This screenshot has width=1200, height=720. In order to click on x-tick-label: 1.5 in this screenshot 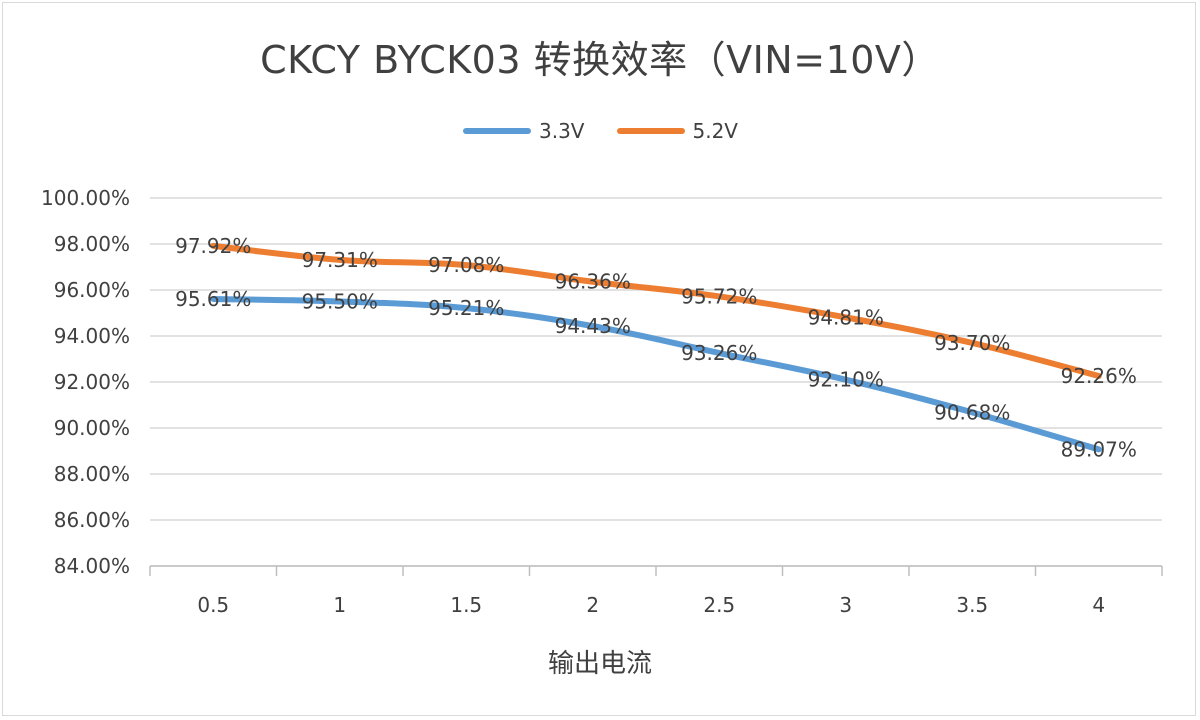, I will do `click(466, 605)`.